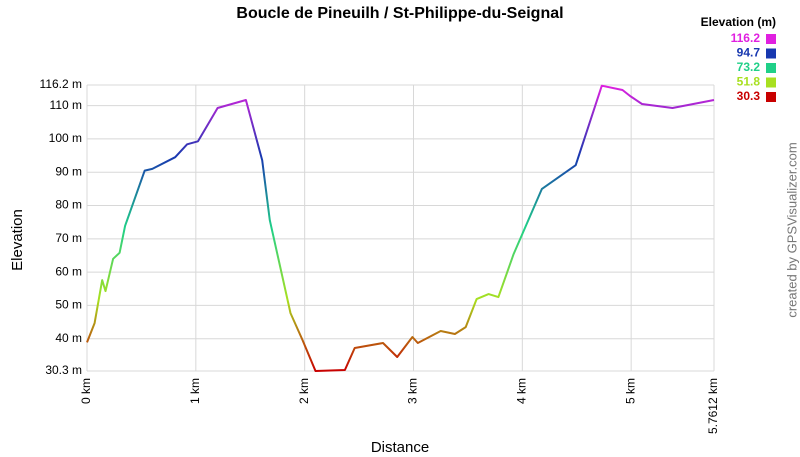  Describe the element at coordinates (68, 205) in the screenshot. I see `y-tick-label: 80 m` at that location.